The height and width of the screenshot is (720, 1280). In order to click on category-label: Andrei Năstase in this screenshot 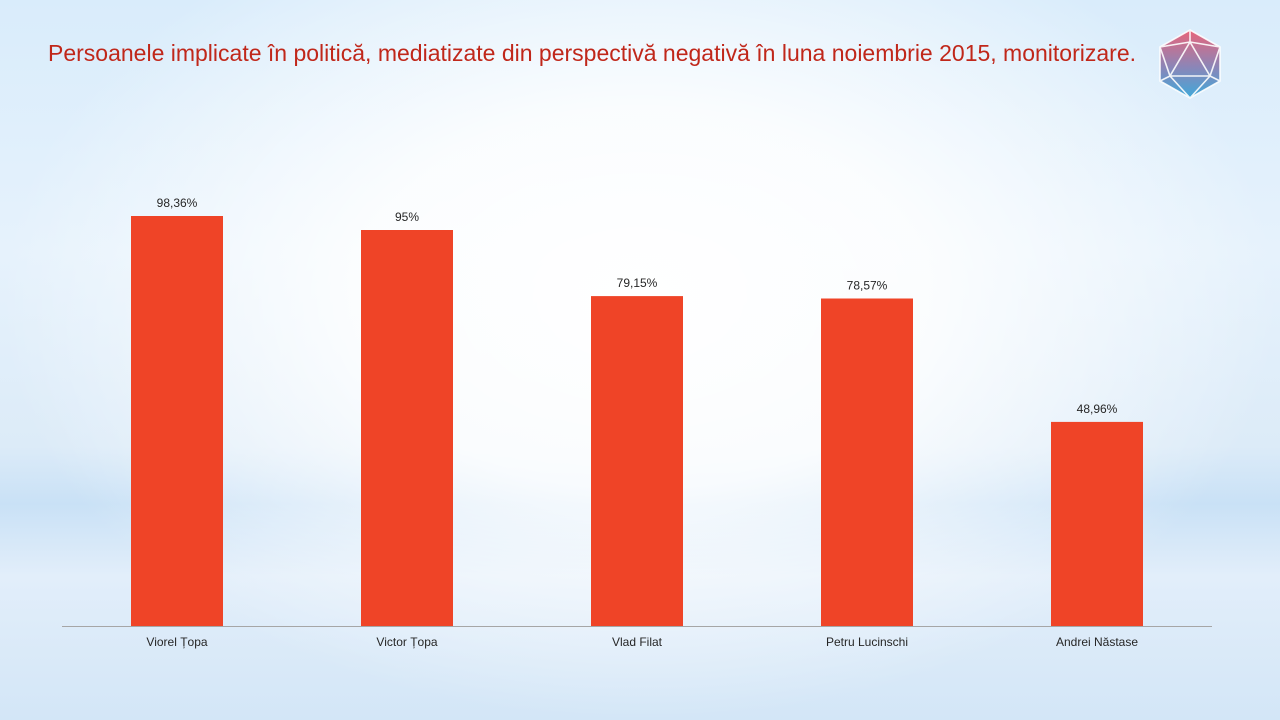, I will do `click(1097, 642)`.